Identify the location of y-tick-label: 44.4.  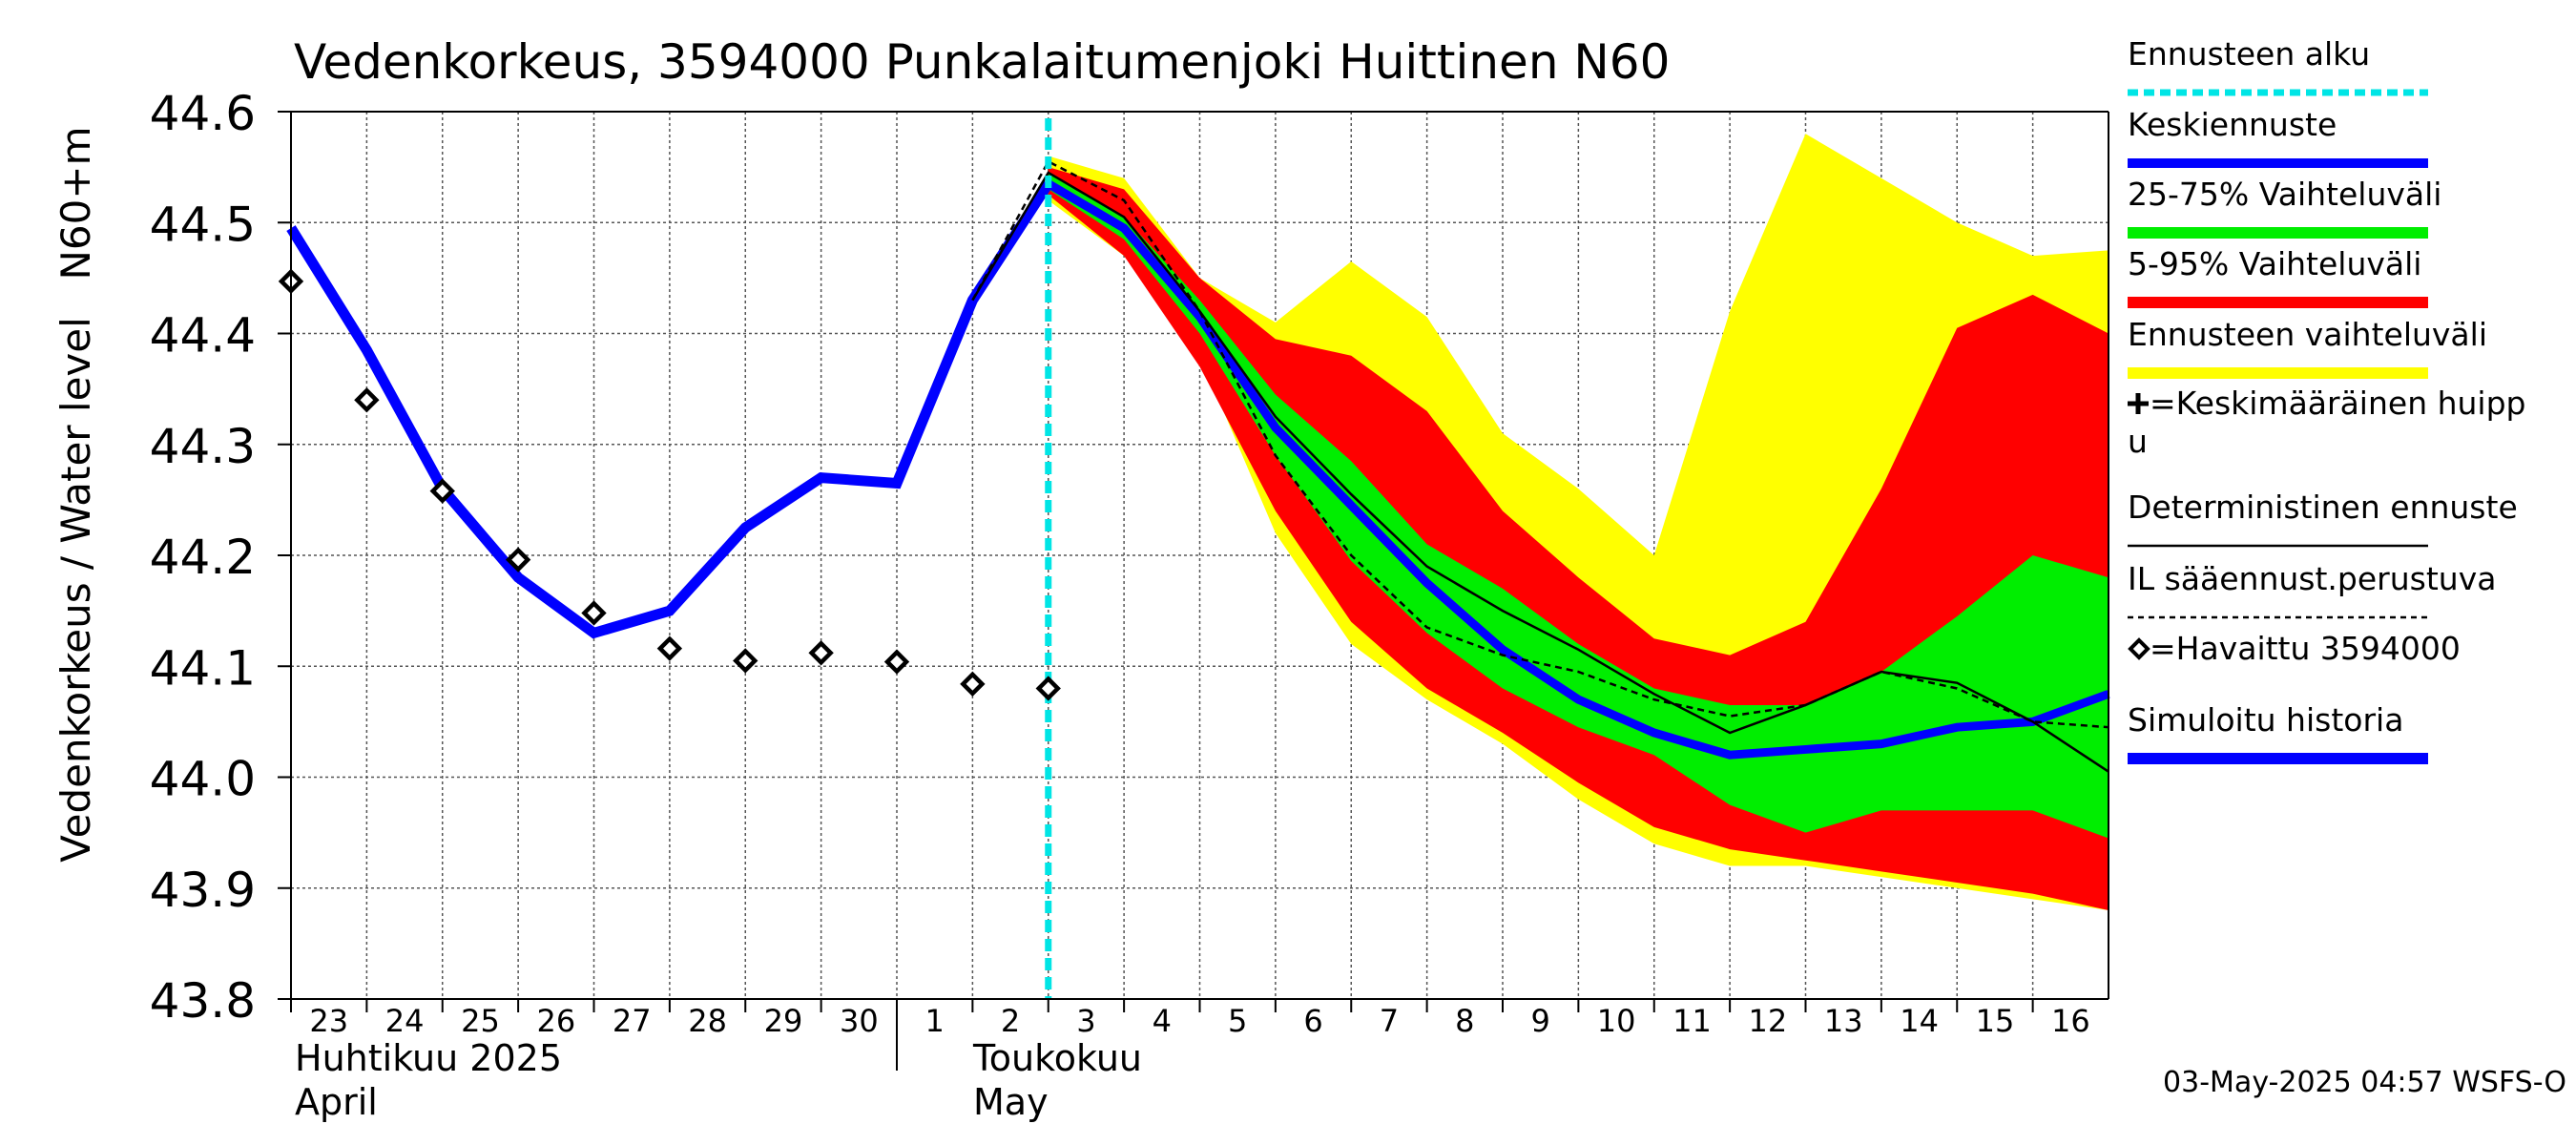
(203, 336).